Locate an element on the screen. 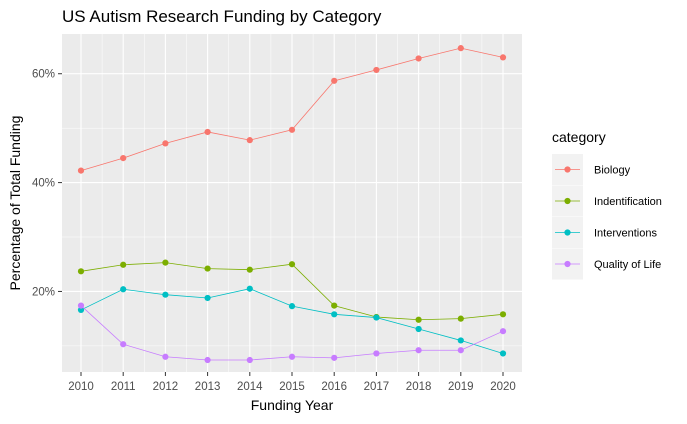 The height and width of the screenshot is (424, 687). x-tick-label: 2012 is located at coordinates (166, 387).